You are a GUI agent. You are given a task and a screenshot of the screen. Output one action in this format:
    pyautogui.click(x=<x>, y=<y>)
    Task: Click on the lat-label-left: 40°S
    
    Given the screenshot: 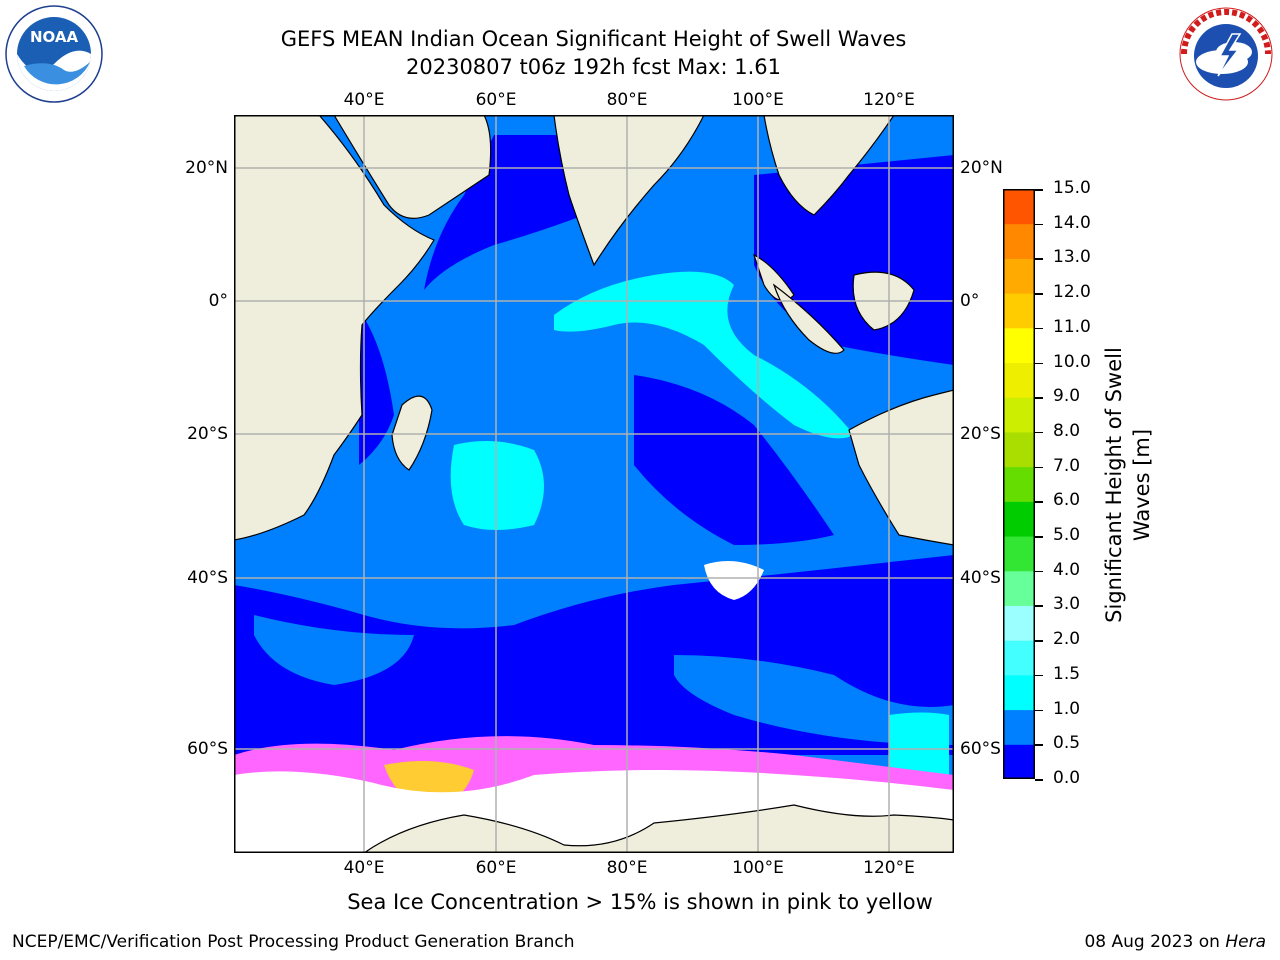 What is the action you would take?
    pyautogui.click(x=207, y=578)
    